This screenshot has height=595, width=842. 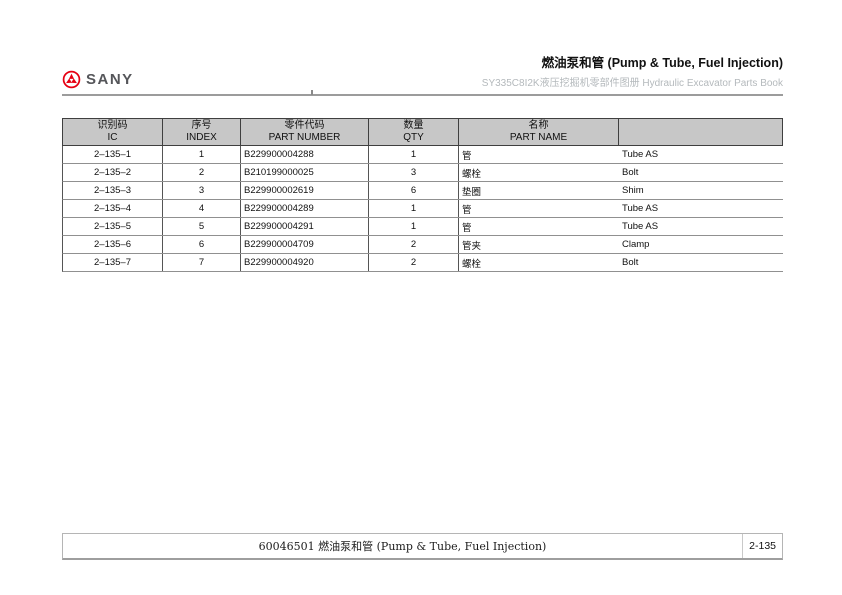 What do you see at coordinates (472, 192) in the screenshot?
I see `part-name-cn-cell: 垫圈` at bounding box center [472, 192].